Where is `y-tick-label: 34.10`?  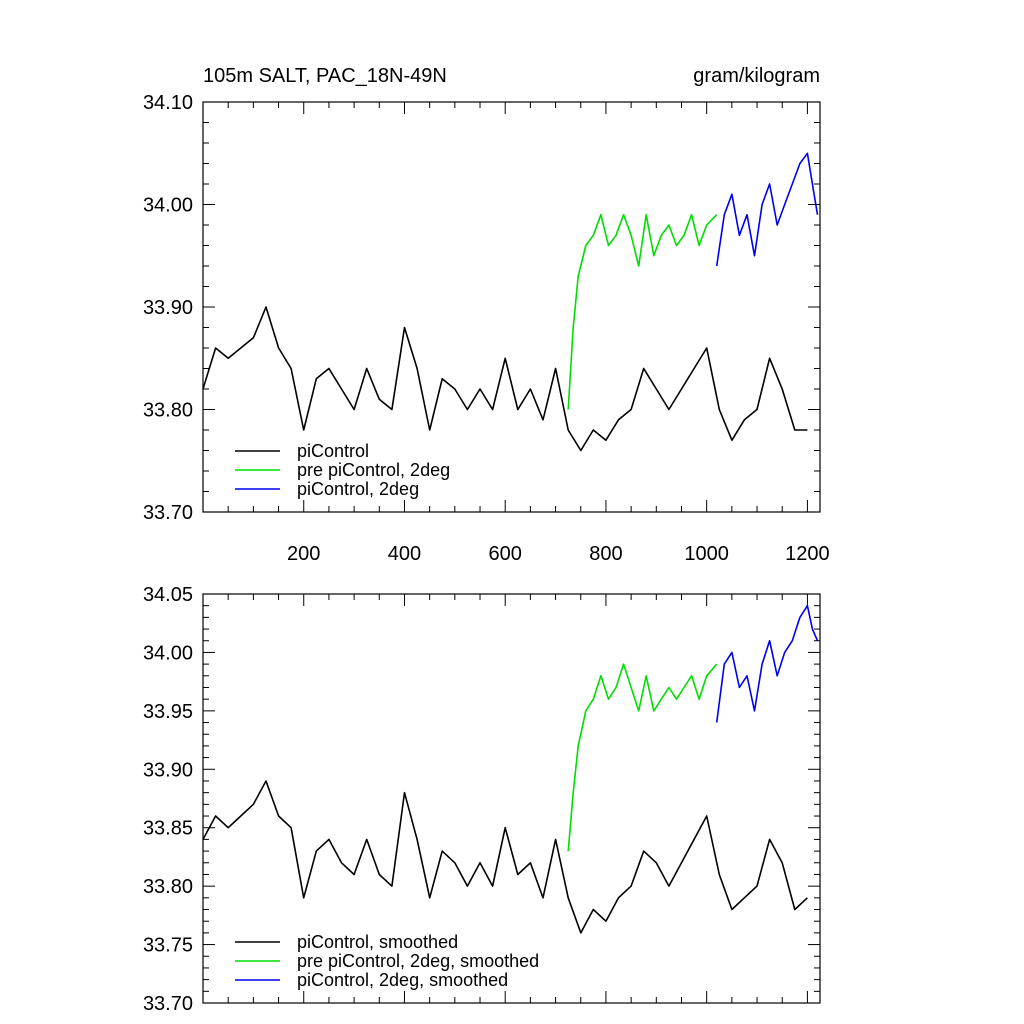 y-tick-label: 34.10 is located at coordinates (168, 103).